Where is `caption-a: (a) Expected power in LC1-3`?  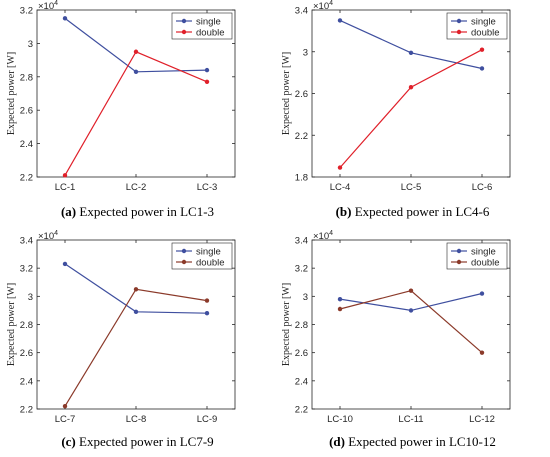
caption-a: (a) Expected power in LC1-3 is located at coordinates (137, 212).